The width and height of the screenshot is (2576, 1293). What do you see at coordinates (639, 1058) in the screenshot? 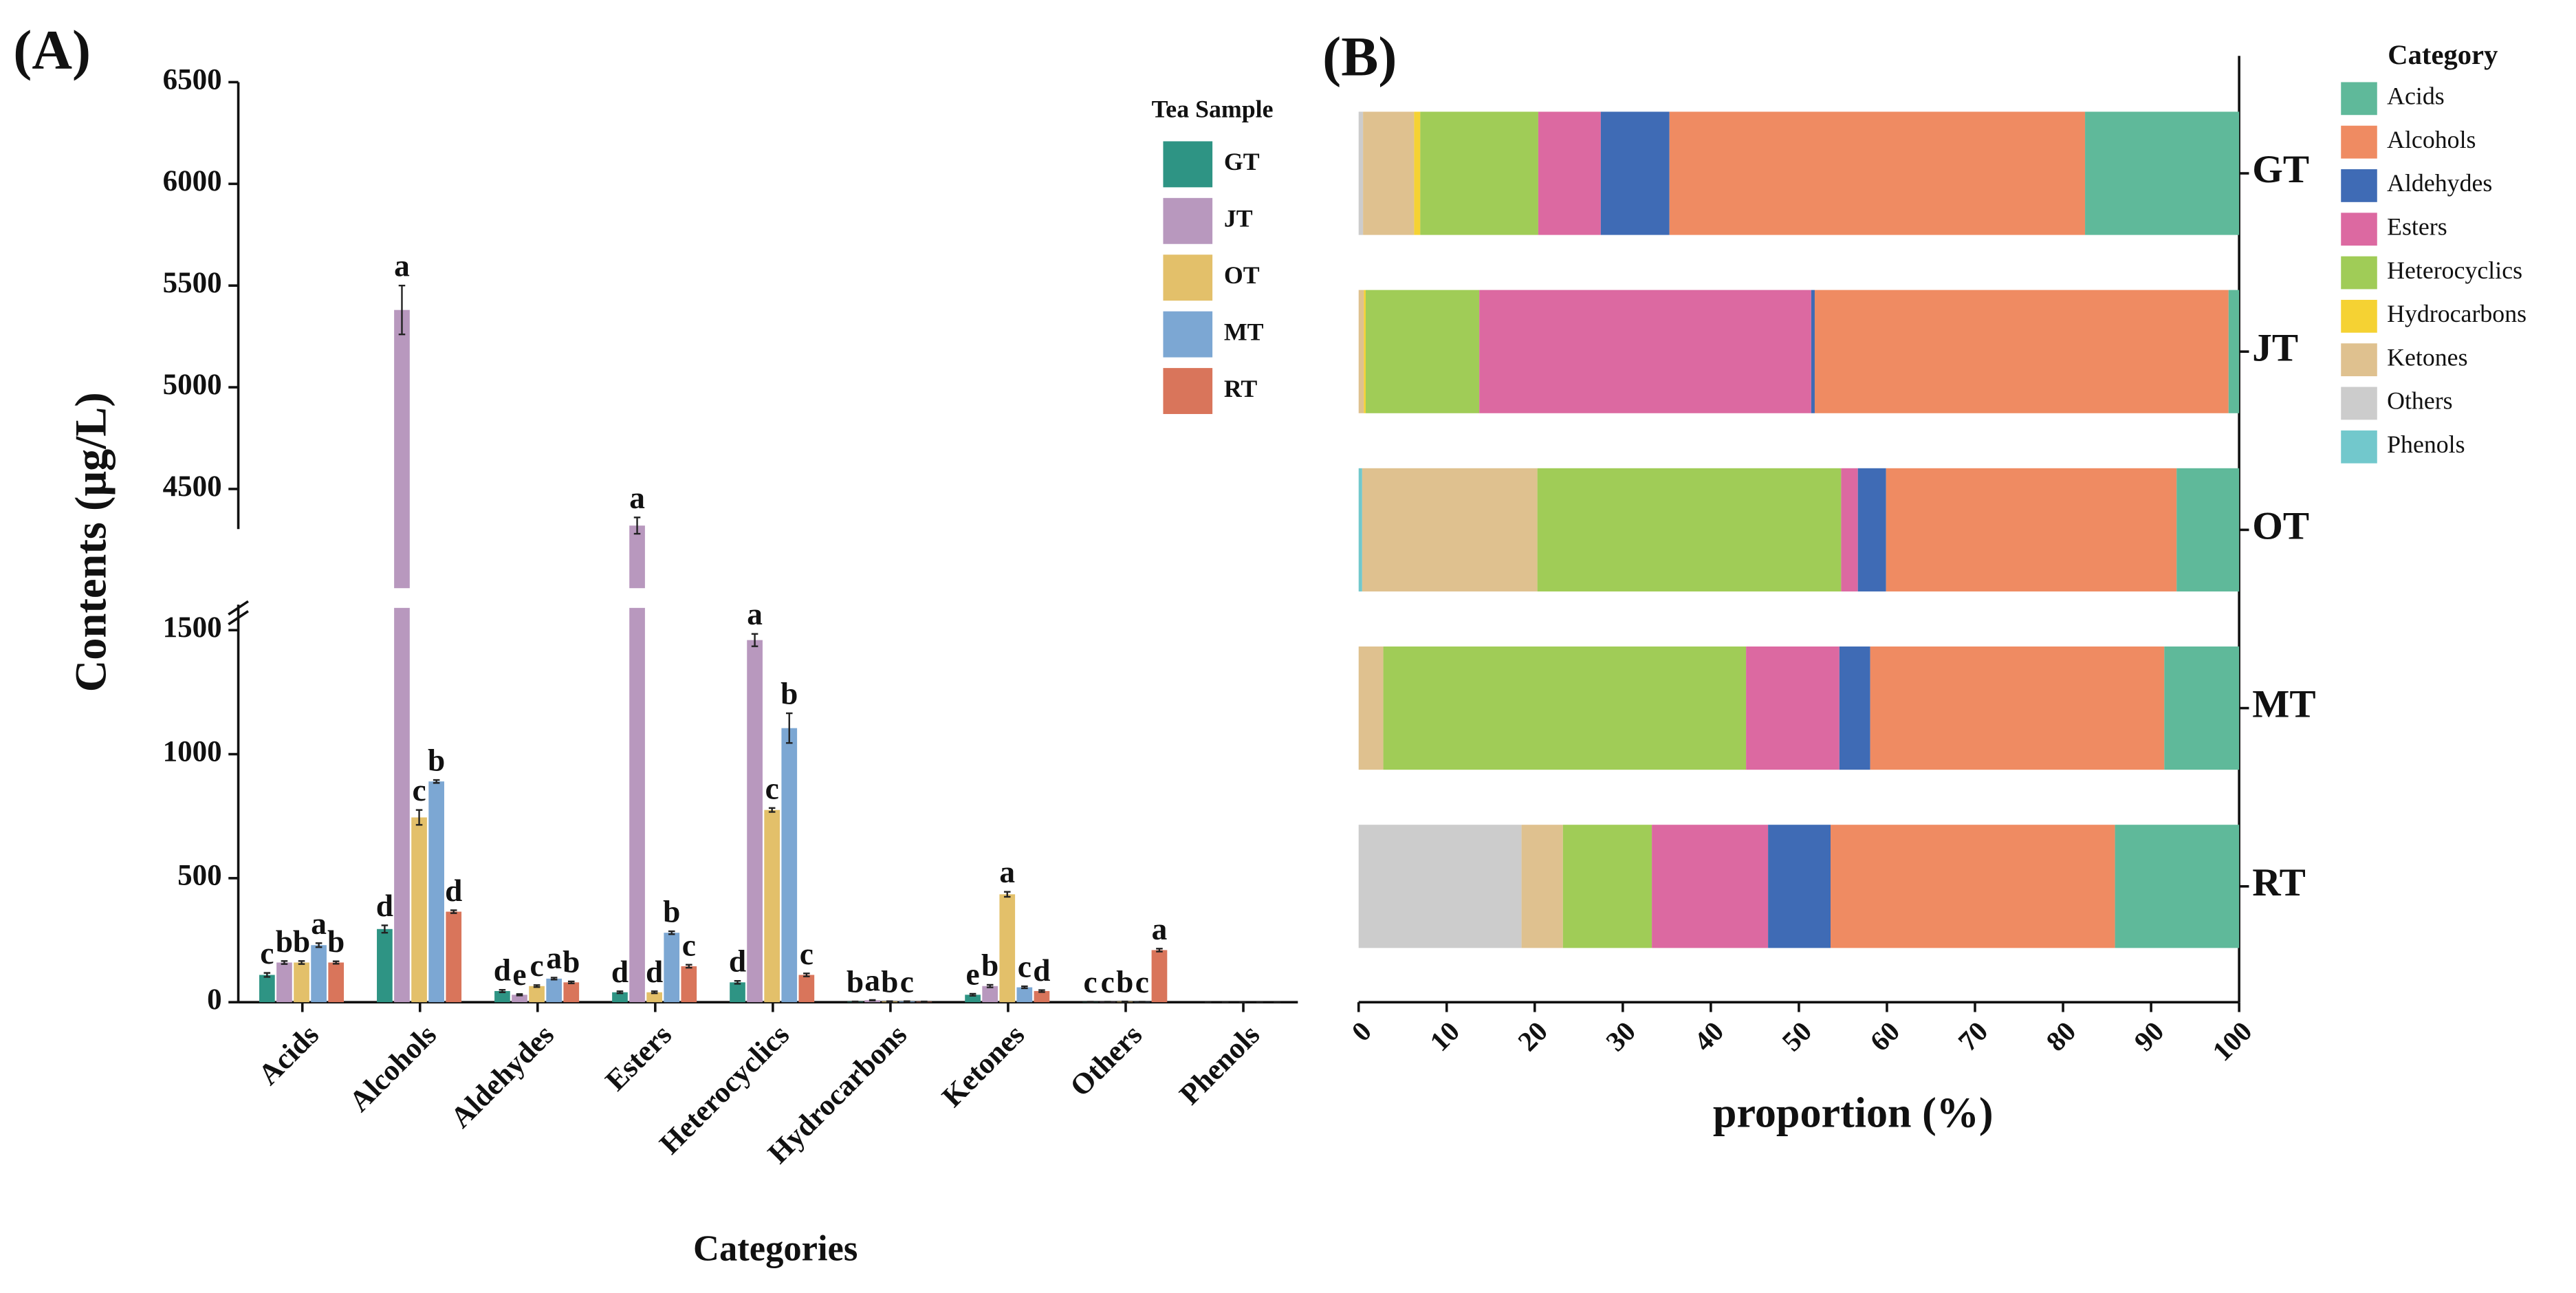
I see `x-tick-label: Esters` at bounding box center [639, 1058].